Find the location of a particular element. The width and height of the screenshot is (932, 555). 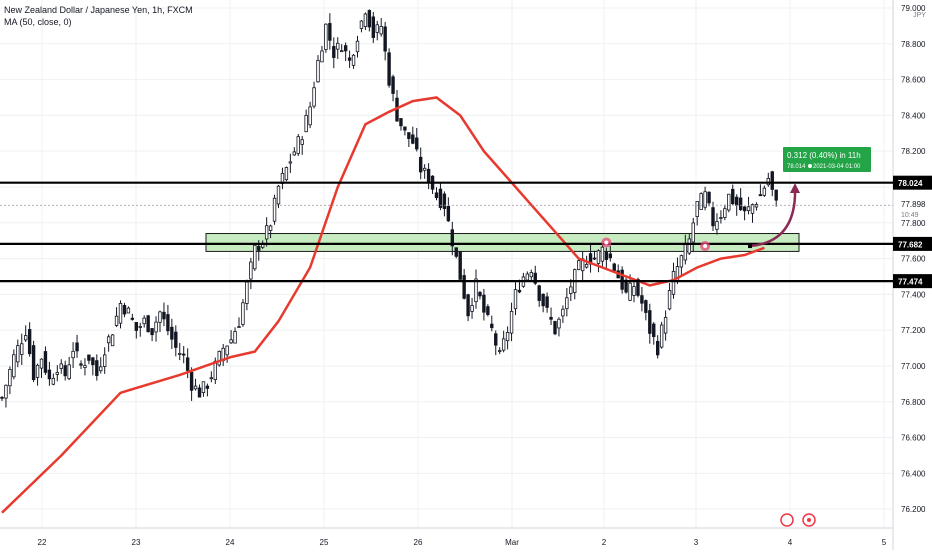

price-axis-tick: 77.000 is located at coordinates (913, 366).